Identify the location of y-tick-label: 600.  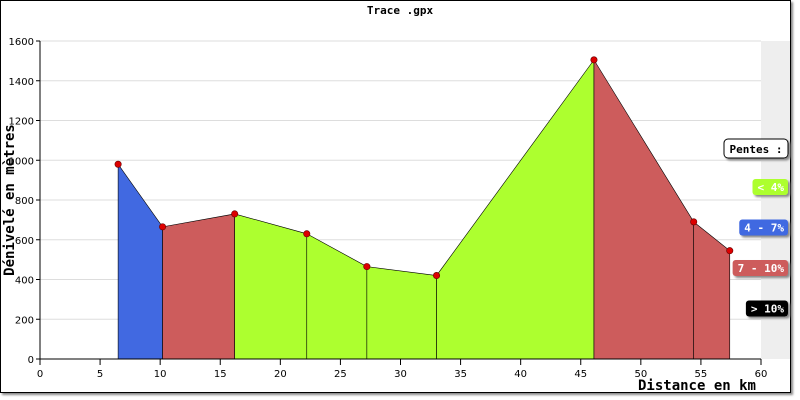
(24, 241).